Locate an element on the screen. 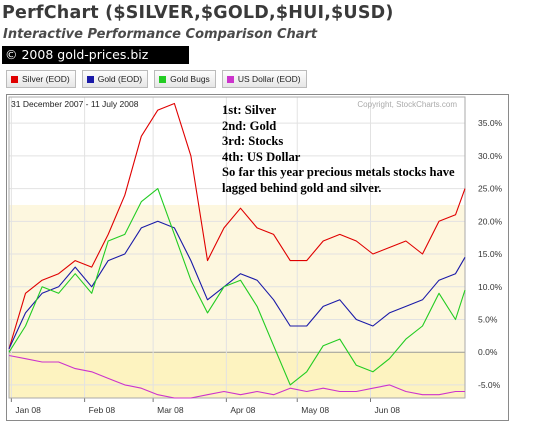 The height and width of the screenshot is (431, 536). y-tick-label: -5.0% is located at coordinates (489, 385).